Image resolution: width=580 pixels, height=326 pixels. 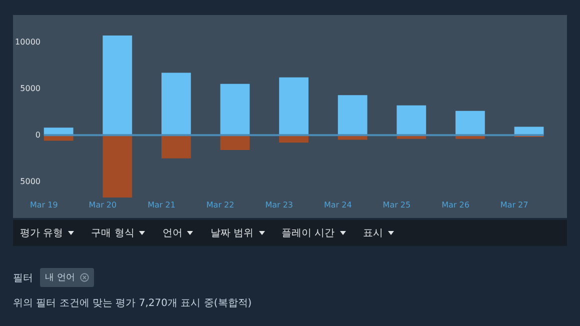 I want to click on text: 구매 형식, so click(x=112, y=233).